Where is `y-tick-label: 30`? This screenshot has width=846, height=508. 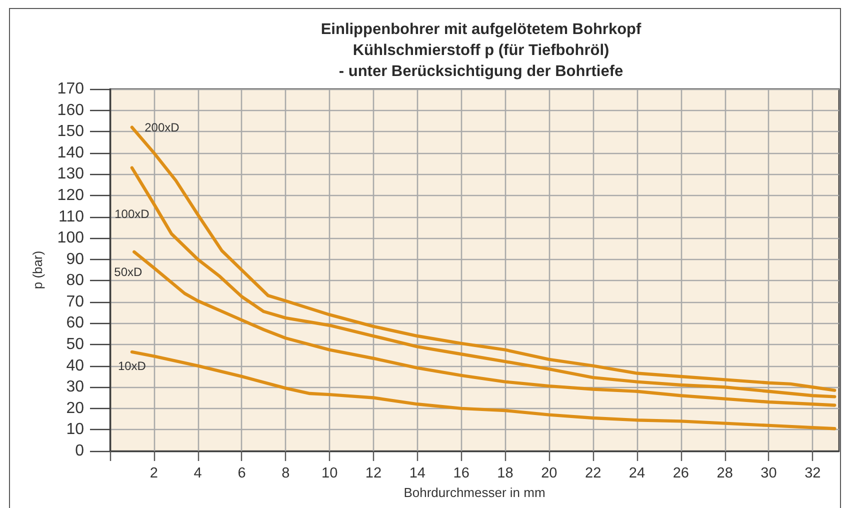 y-tick-label: 30 is located at coordinates (75, 387).